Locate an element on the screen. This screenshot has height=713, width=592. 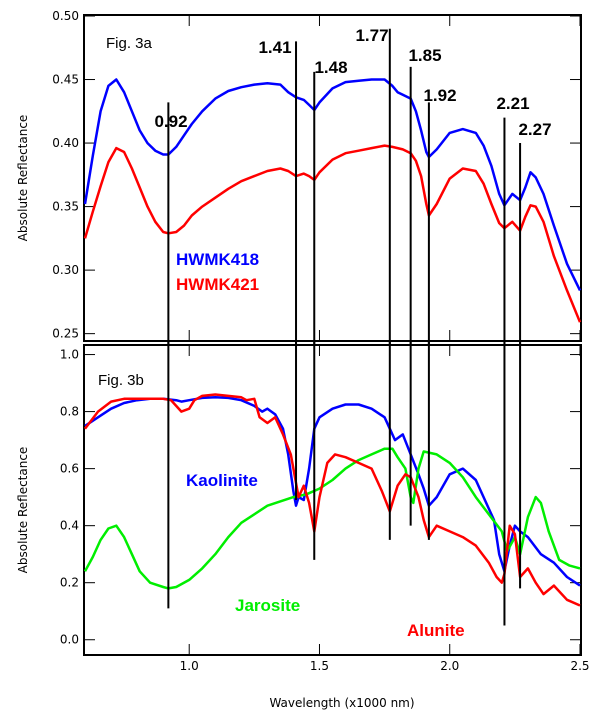
x-tick-label: 1.0 is located at coordinates (189, 666).